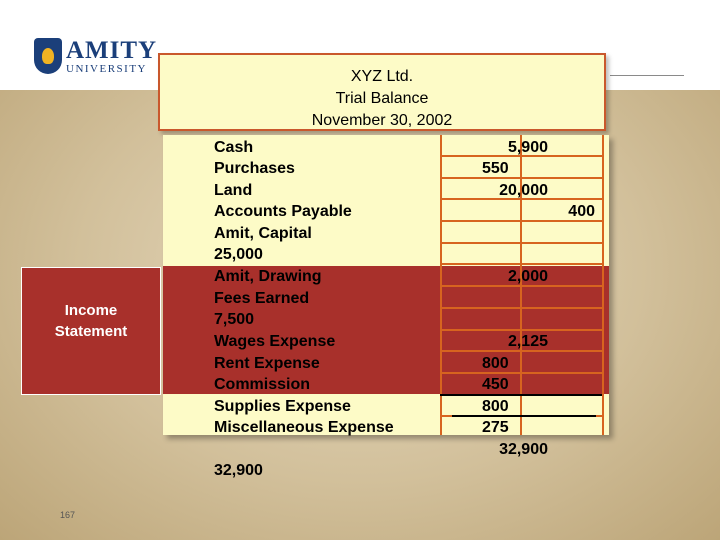 This screenshot has height=540, width=720. What do you see at coordinates (524, 416) in the screenshot?
I see `total-rule-lower` at bounding box center [524, 416].